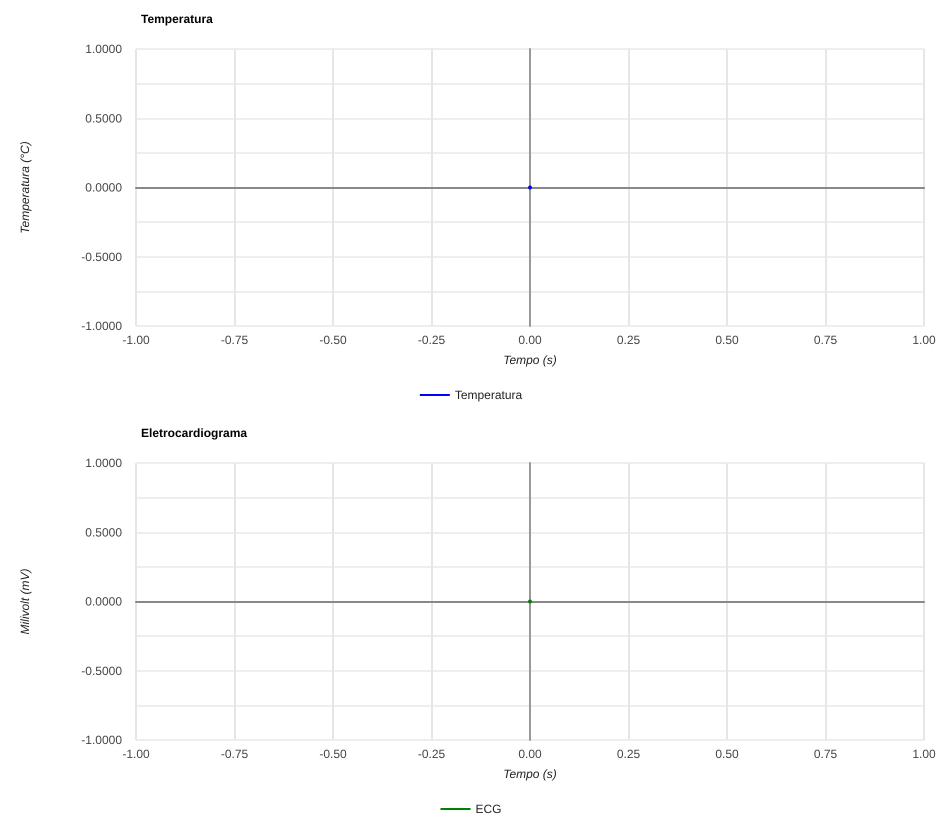 The height and width of the screenshot is (829, 942). What do you see at coordinates (489, 809) in the screenshot?
I see `legend-label: ECG` at bounding box center [489, 809].